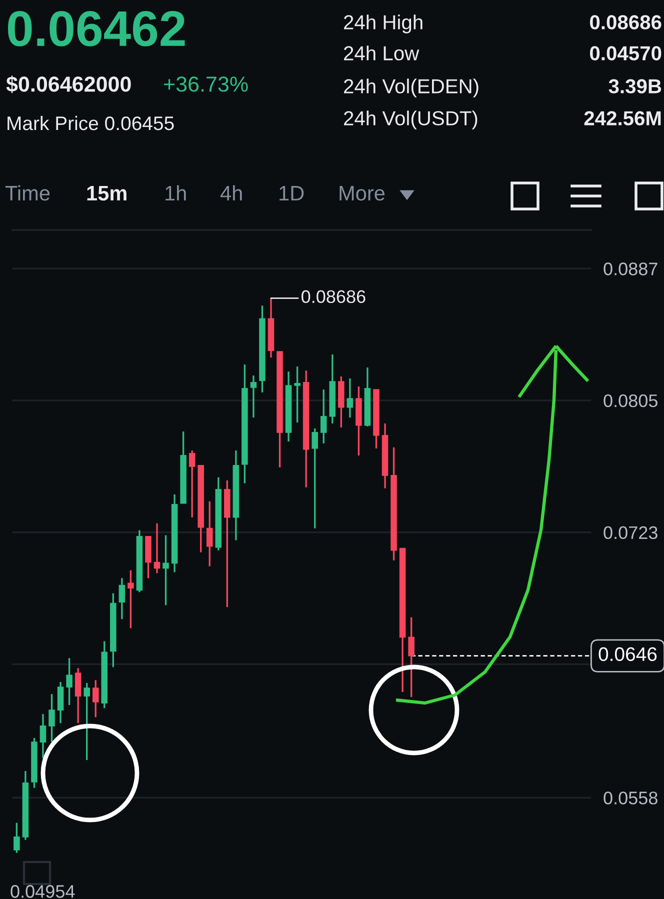 This screenshot has width=664, height=899. I want to click on text: 242.56M, so click(622, 118).